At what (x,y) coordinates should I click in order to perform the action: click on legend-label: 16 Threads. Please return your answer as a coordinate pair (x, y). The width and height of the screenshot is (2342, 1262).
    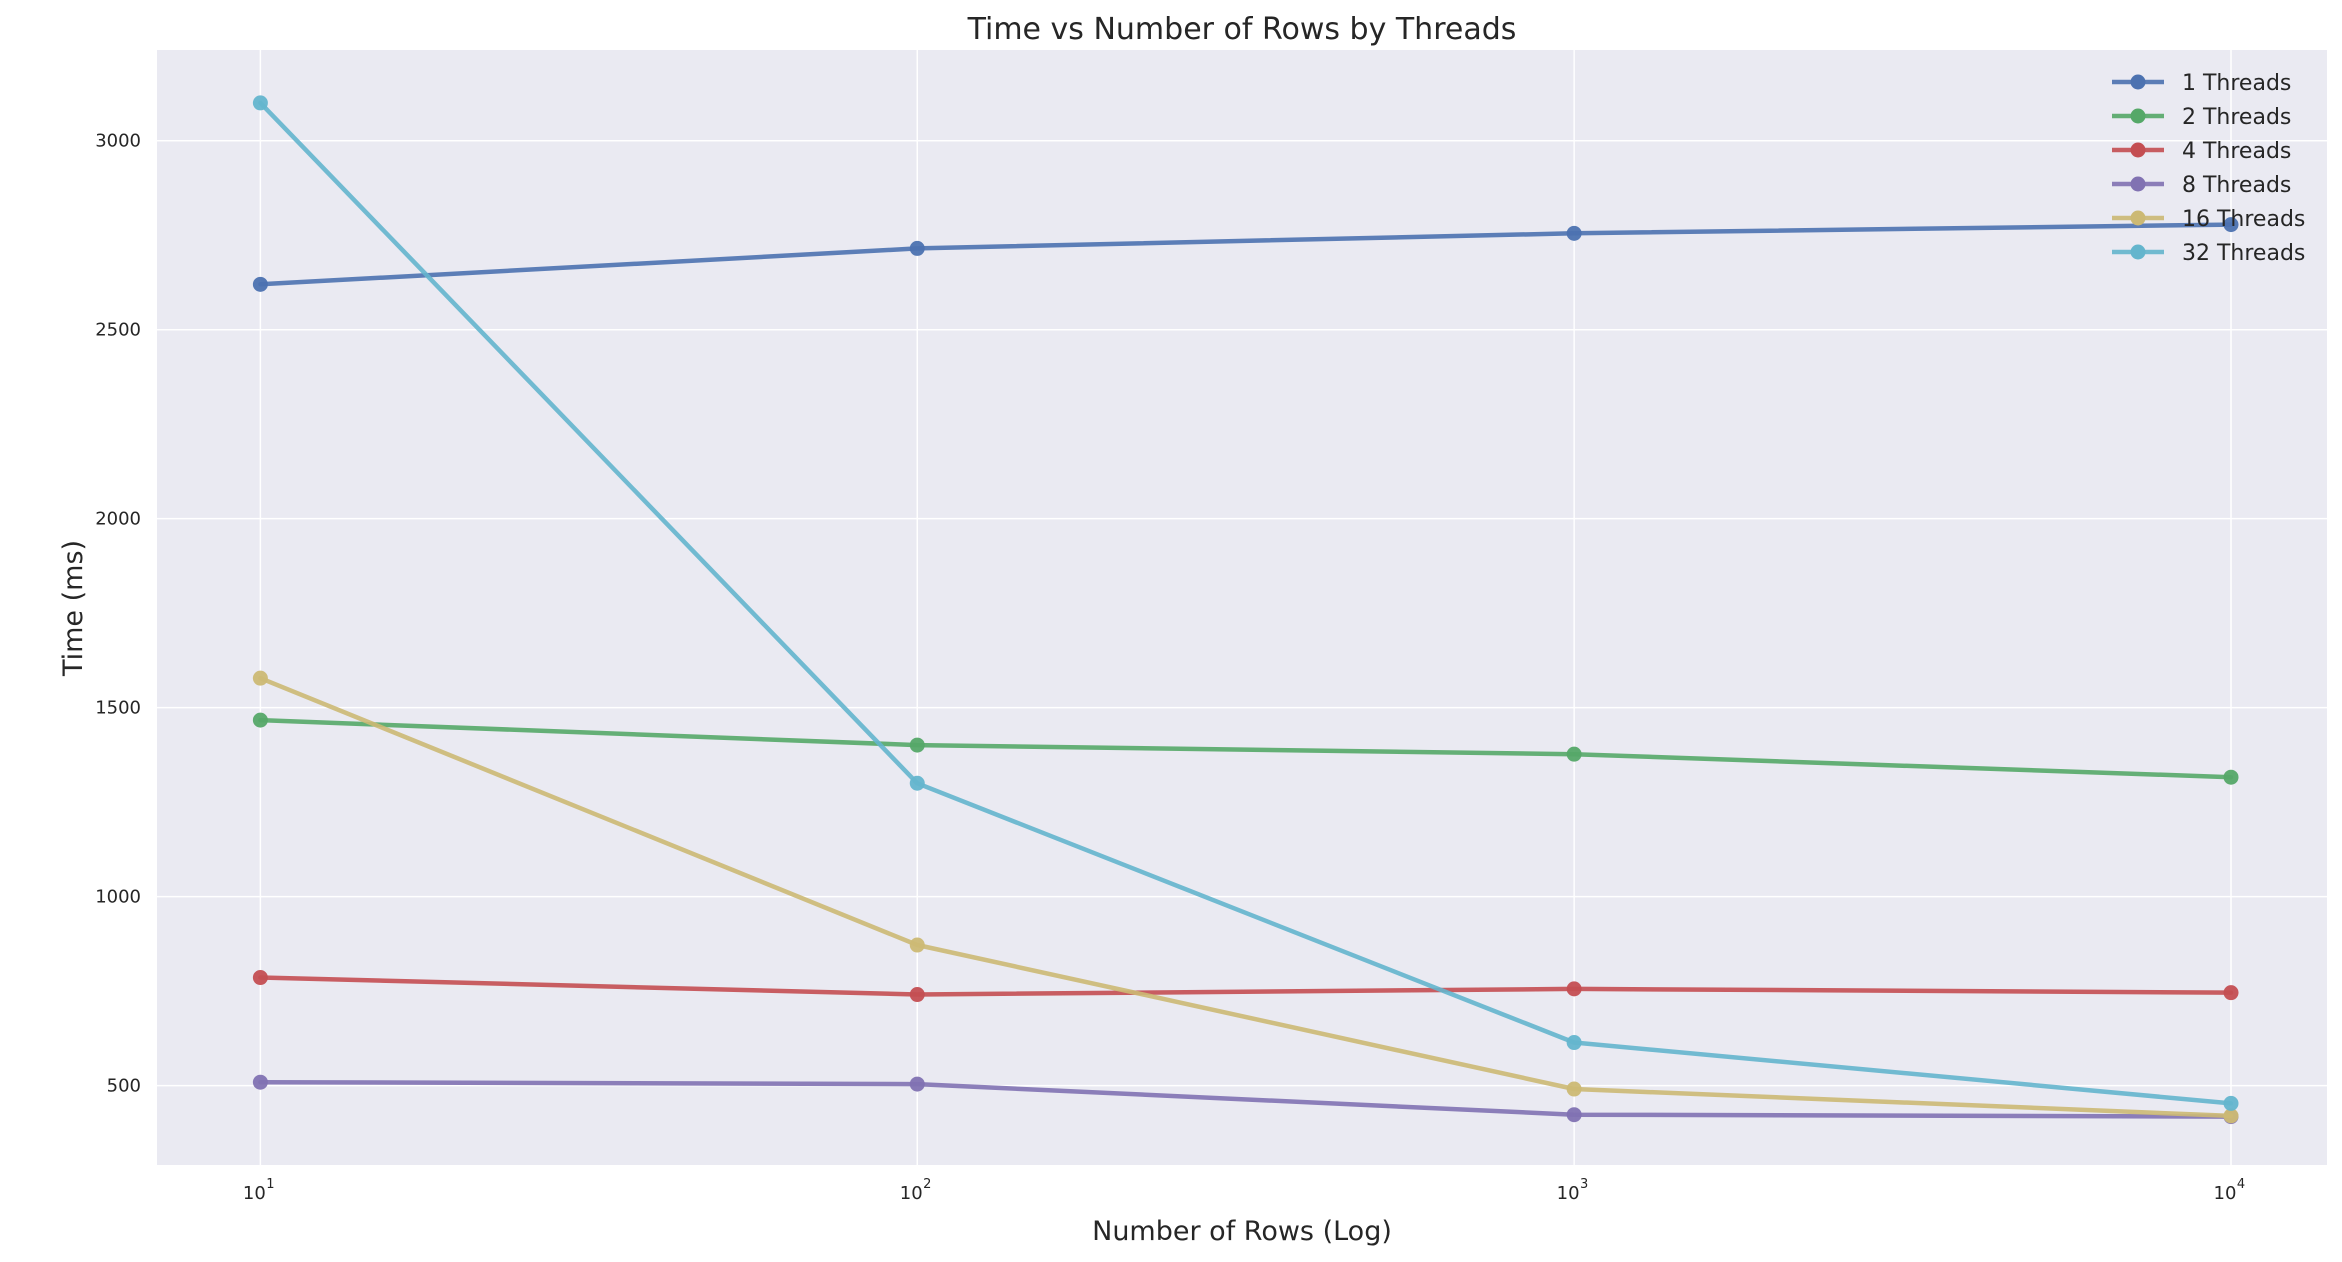
    Looking at the image, I should click on (2243, 219).